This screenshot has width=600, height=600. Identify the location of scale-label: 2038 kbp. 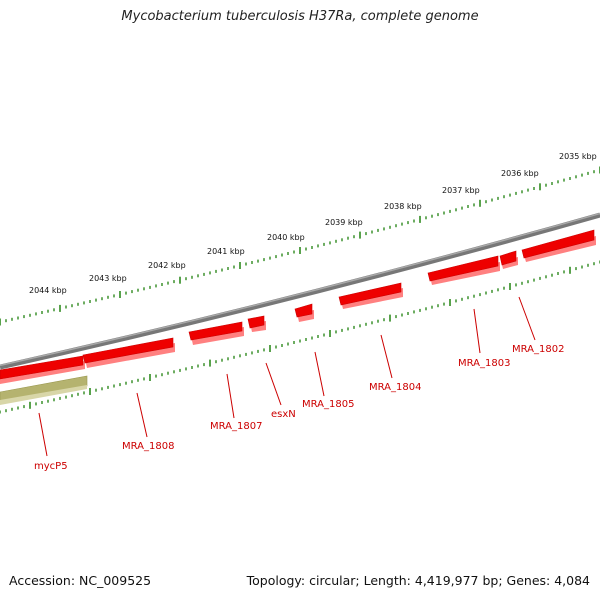
(403, 206).